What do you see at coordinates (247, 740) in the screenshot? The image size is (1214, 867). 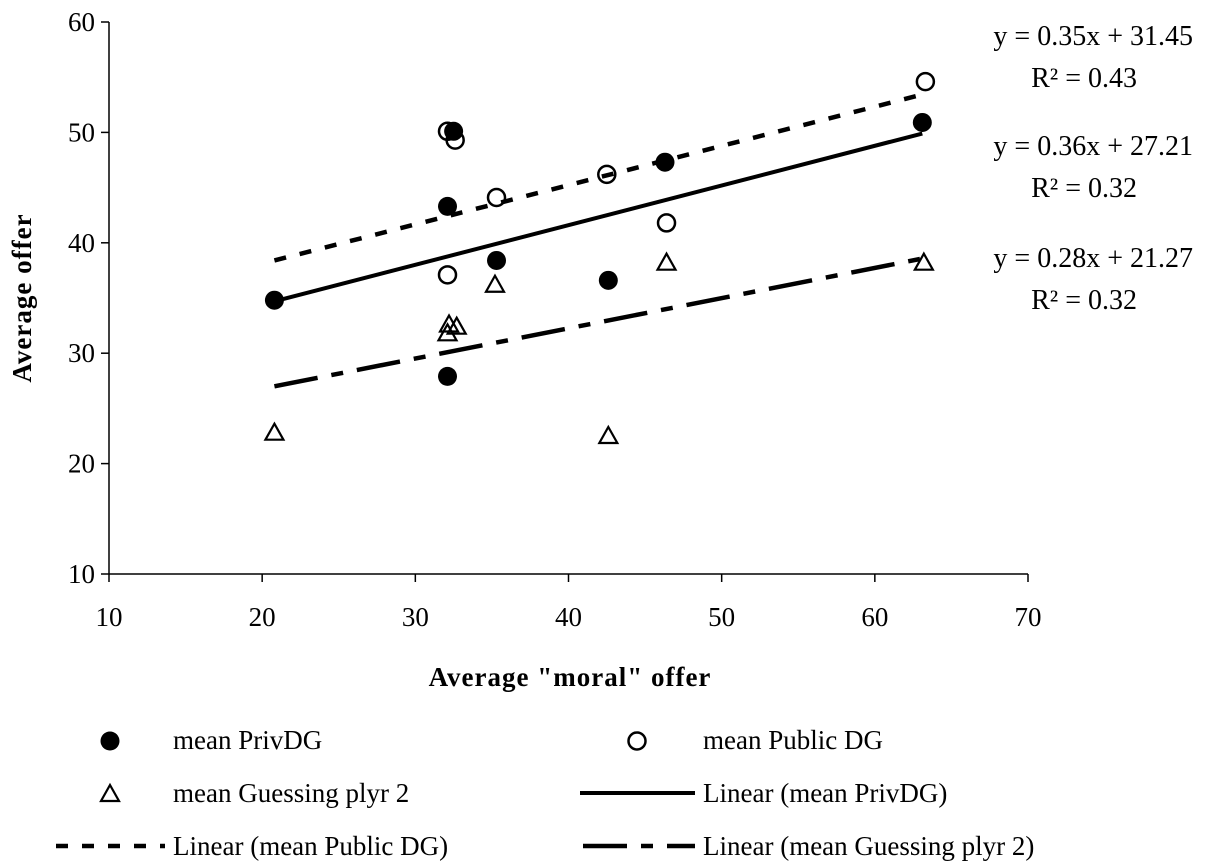 I see `legend-label-privdg: mean PrivDG` at bounding box center [247, 740].